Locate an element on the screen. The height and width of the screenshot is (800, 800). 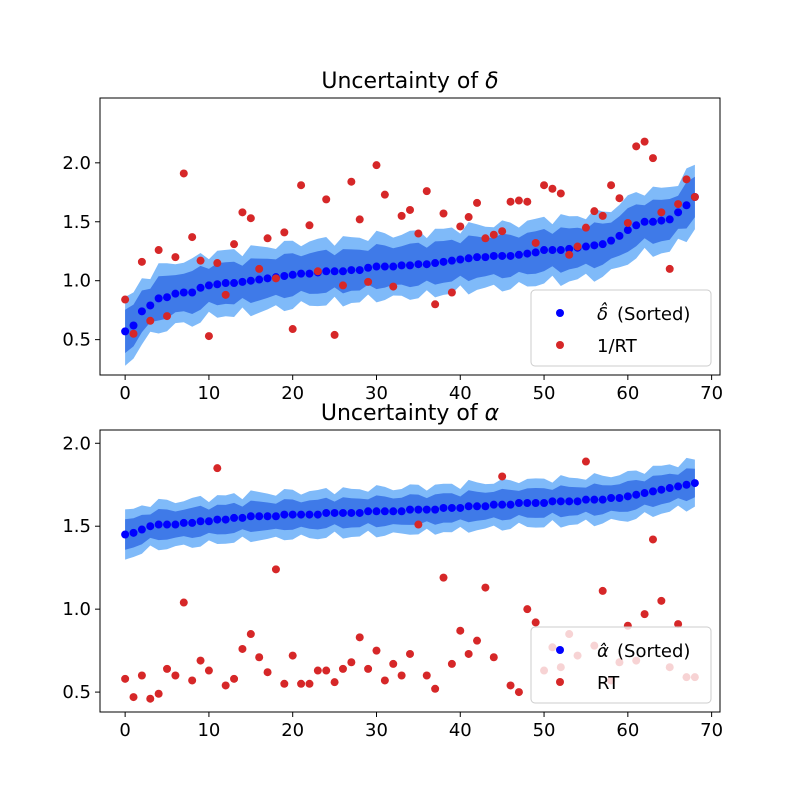
x-tick-label: 30 is located at coordinates (376, 730).